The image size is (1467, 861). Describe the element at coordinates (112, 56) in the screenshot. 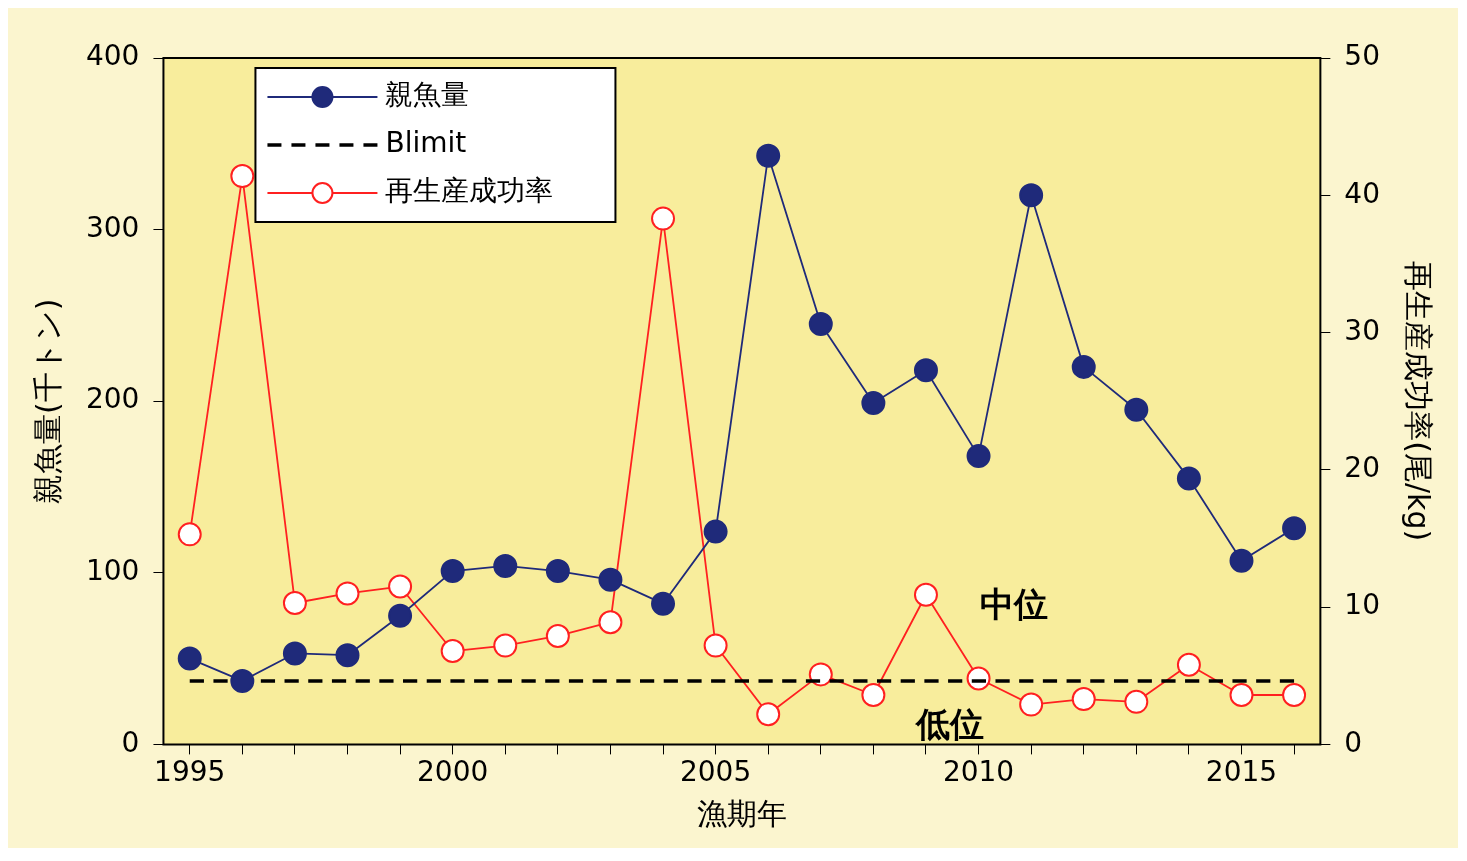

I see `y-tick-label: 400` at that location.